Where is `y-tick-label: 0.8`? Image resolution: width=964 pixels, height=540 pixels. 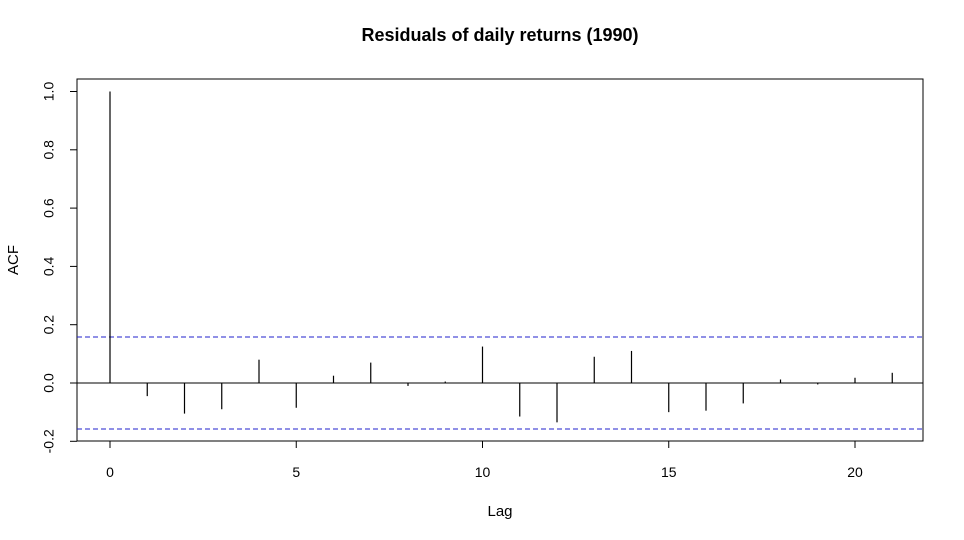 y-tick-label: 0.8 is located at coordinates (49, 150).